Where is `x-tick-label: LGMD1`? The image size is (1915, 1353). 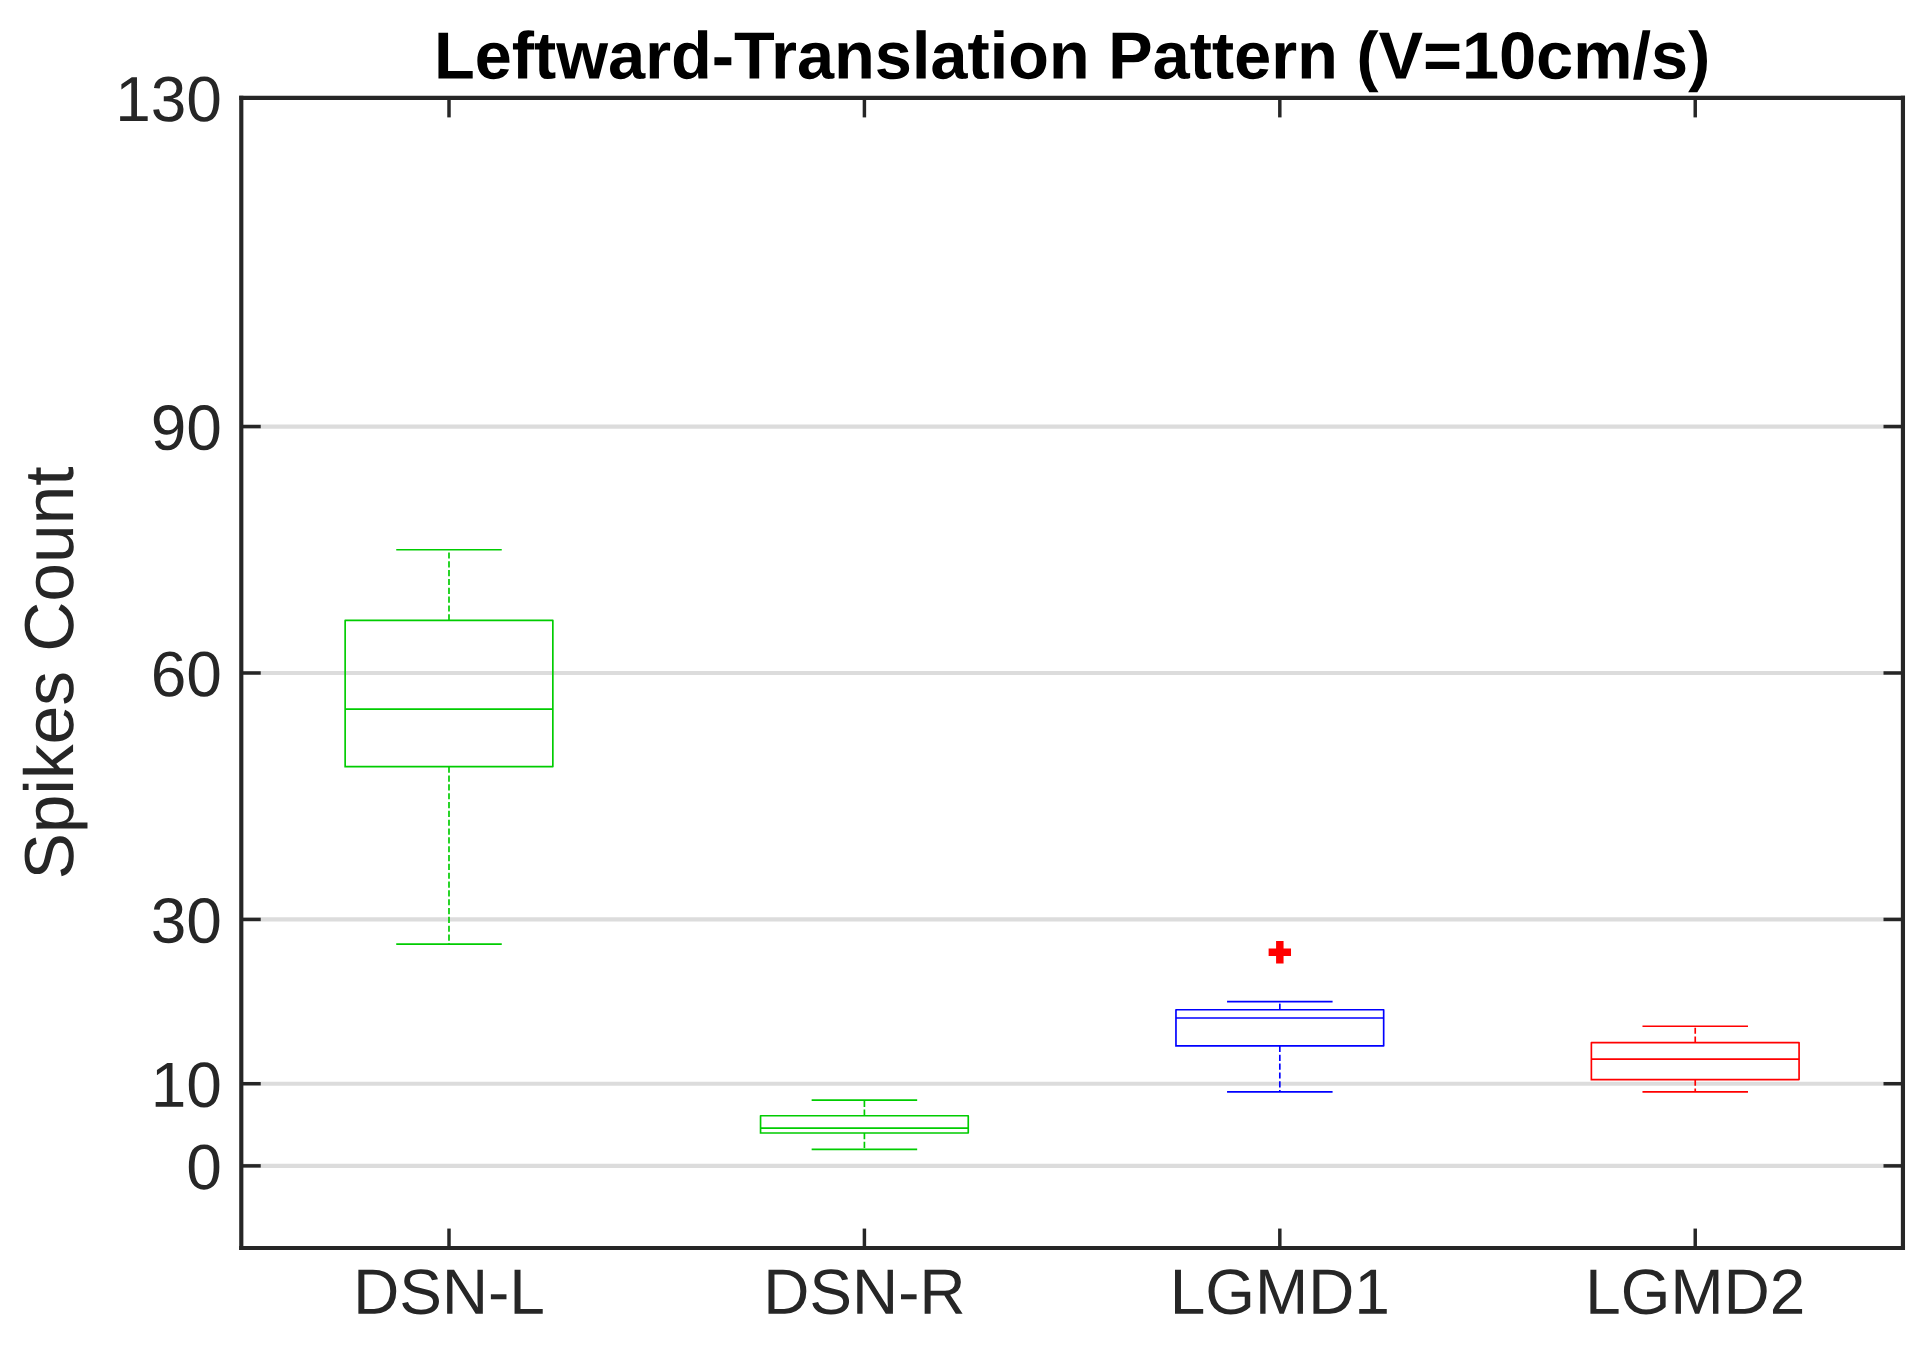
x-tick-label: LGMD1 is located at coordinates (1281, 1292).